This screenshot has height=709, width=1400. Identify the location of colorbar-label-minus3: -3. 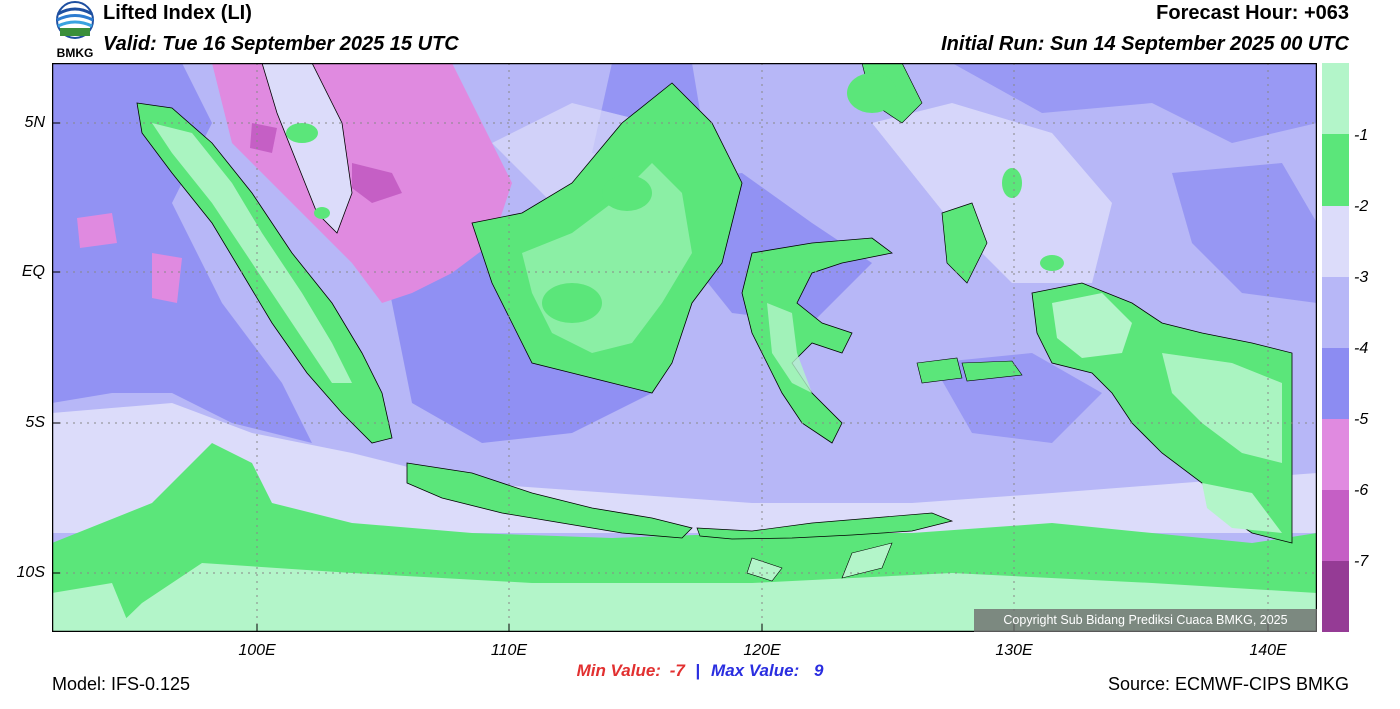
(1361, 277).